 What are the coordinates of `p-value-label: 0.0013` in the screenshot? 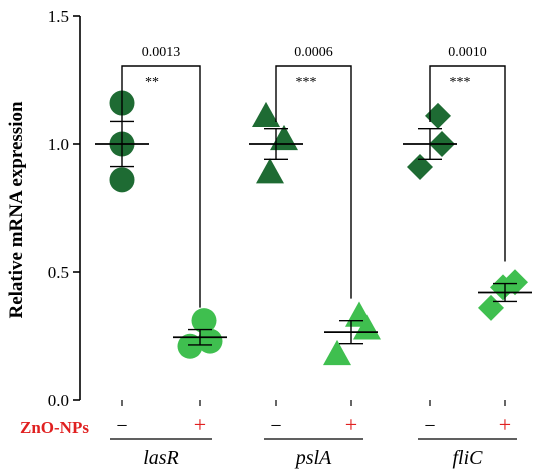 It's located at (161, 52).